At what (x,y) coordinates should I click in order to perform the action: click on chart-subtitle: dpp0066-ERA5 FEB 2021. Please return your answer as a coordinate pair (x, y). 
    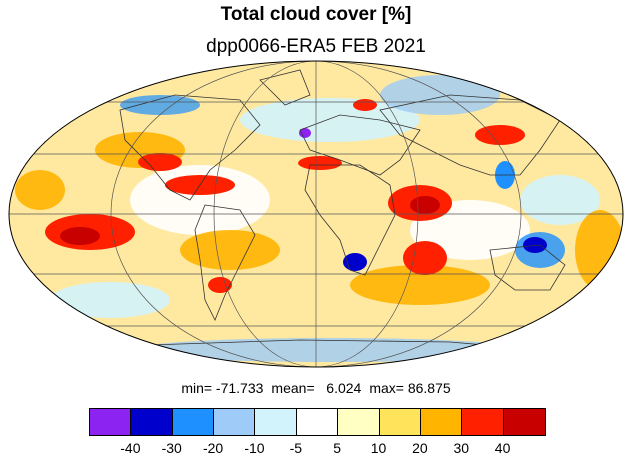
    Looking at the image, I should click on (316, 46).